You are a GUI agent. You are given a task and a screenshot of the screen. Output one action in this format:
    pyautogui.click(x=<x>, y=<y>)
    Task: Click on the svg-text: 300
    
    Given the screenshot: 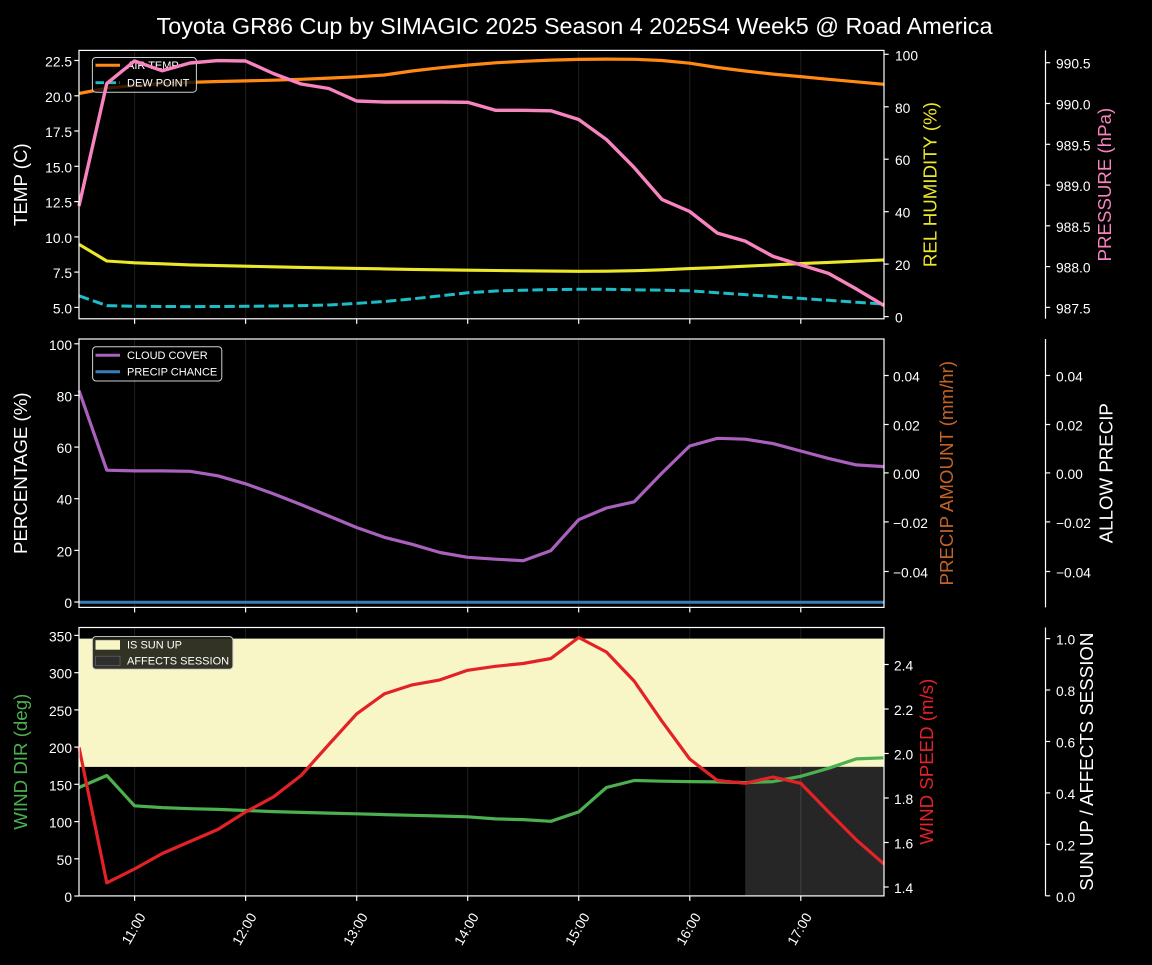 What is the action you would take?
    pyautogui.click(x=60, y=674)
    